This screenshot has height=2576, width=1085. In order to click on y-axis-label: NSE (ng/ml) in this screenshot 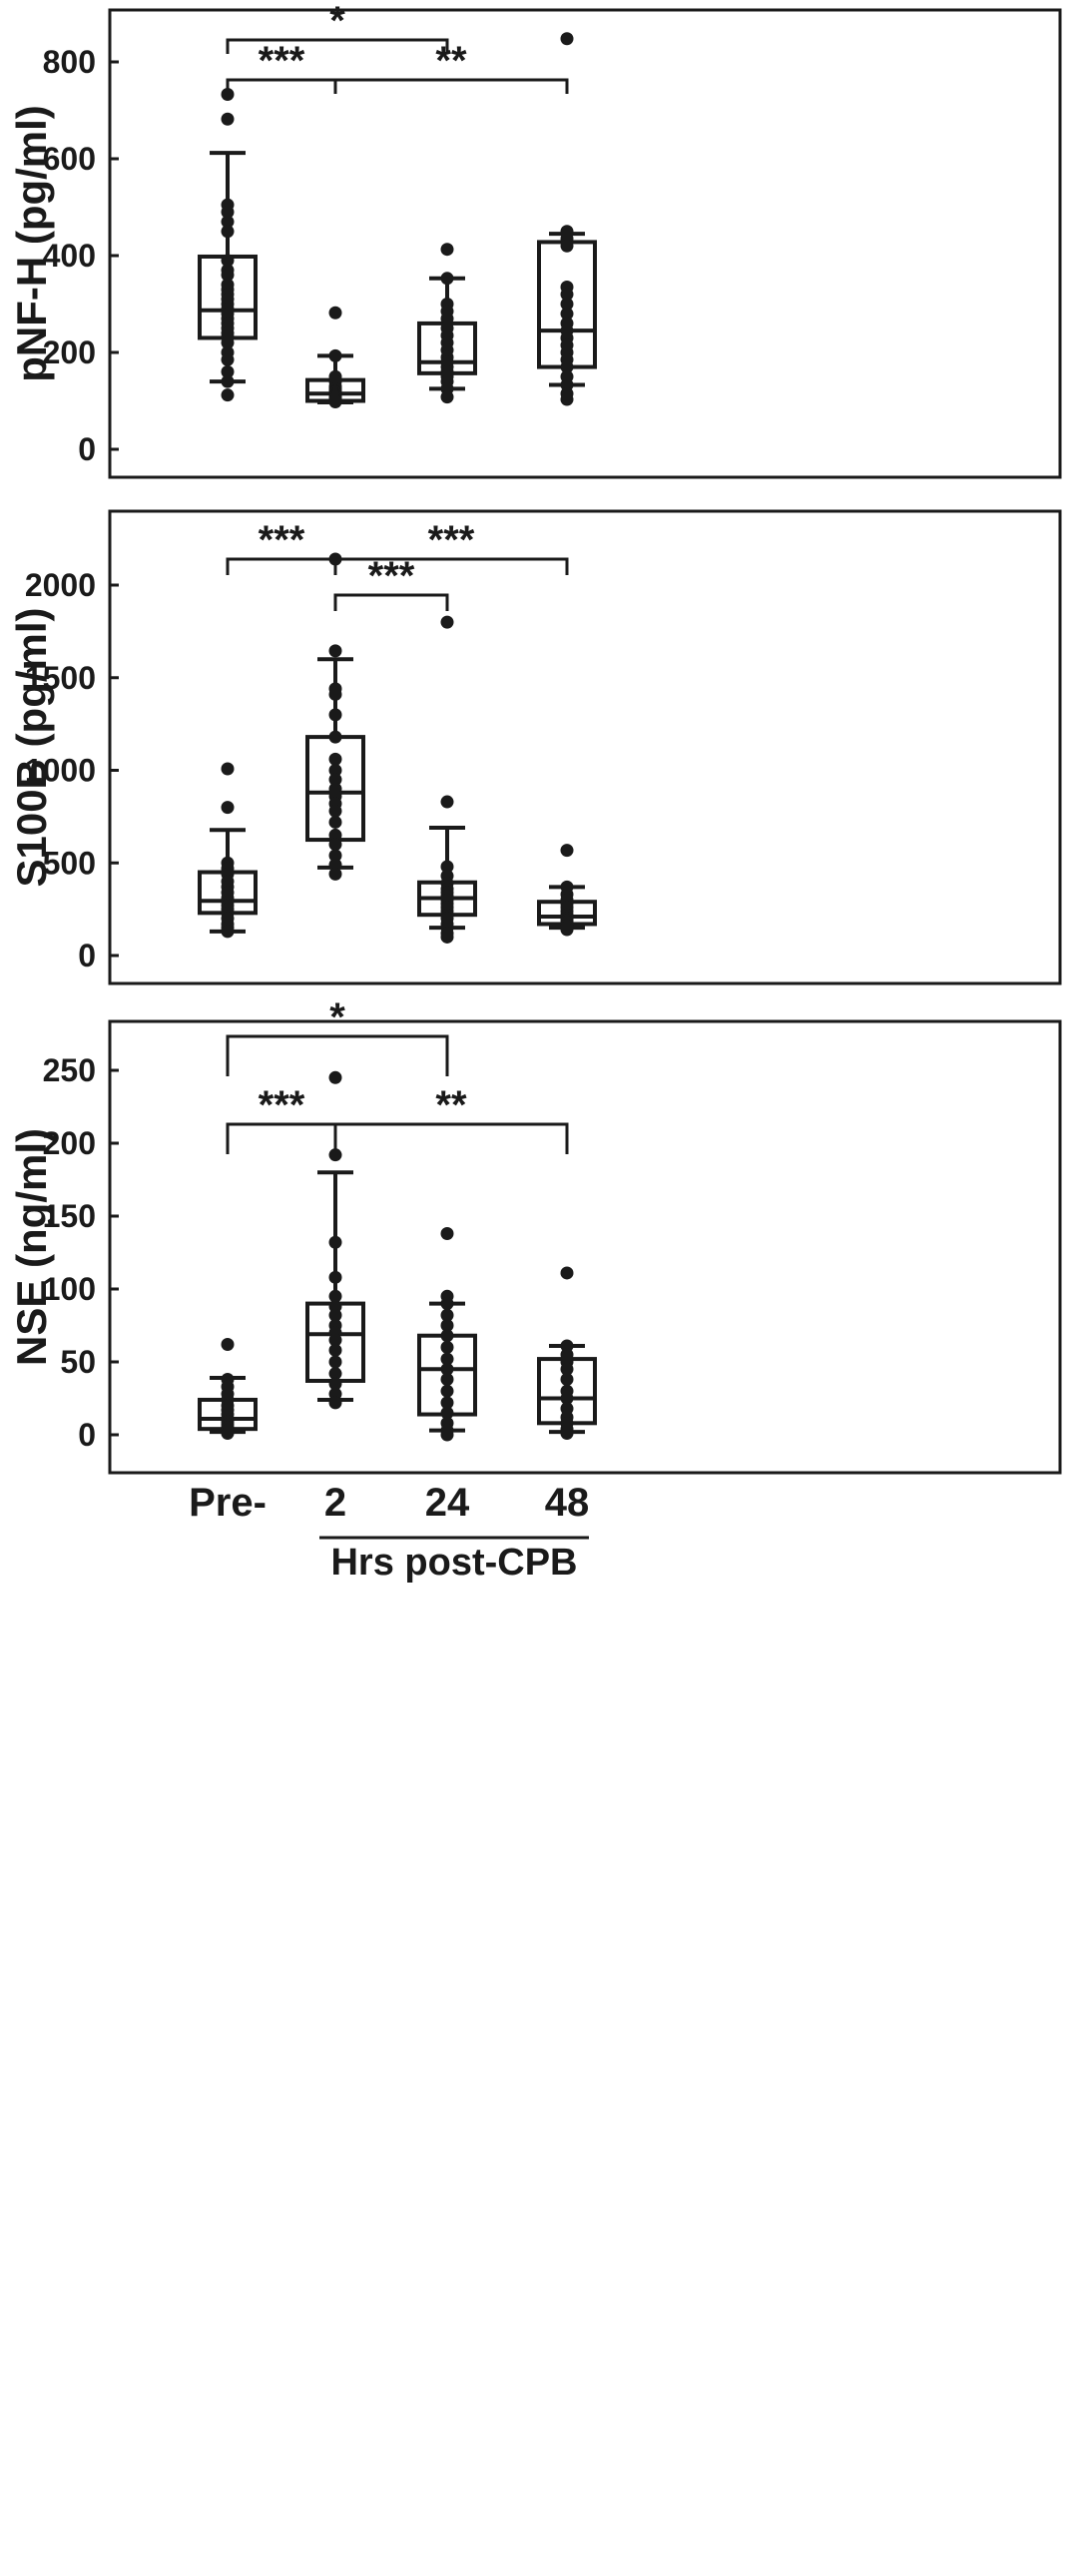, I will do `click(32, 1247)`.